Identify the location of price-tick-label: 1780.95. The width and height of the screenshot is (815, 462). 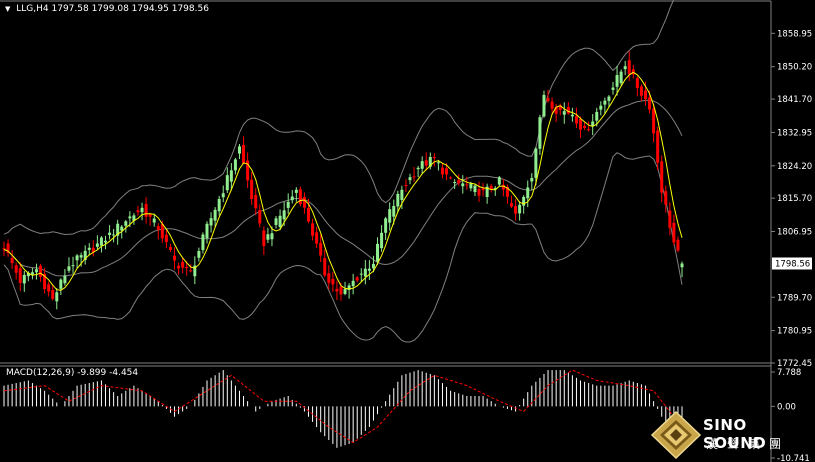
(794, 332).